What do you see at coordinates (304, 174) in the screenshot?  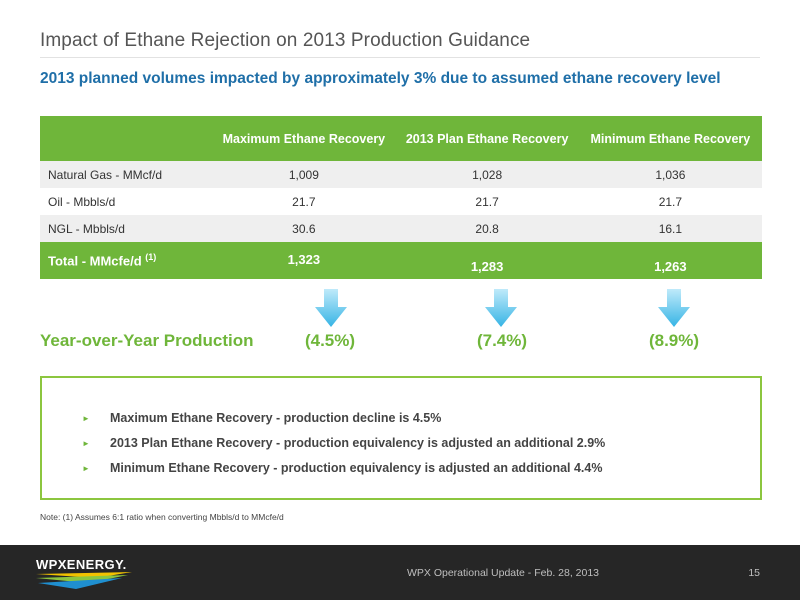 I see `cell-value: 1,009` at bounding box center [304, 174].